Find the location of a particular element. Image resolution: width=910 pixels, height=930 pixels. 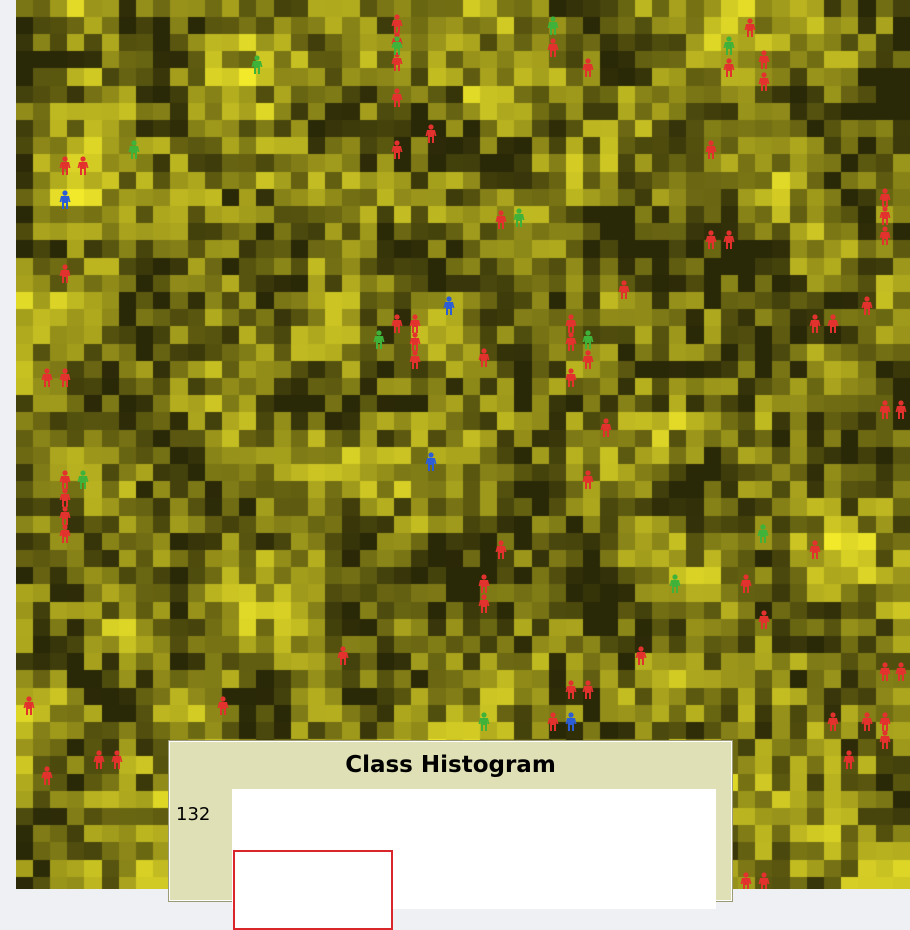

histogram-title: Class Histogram is located at coordinates (450, 765).